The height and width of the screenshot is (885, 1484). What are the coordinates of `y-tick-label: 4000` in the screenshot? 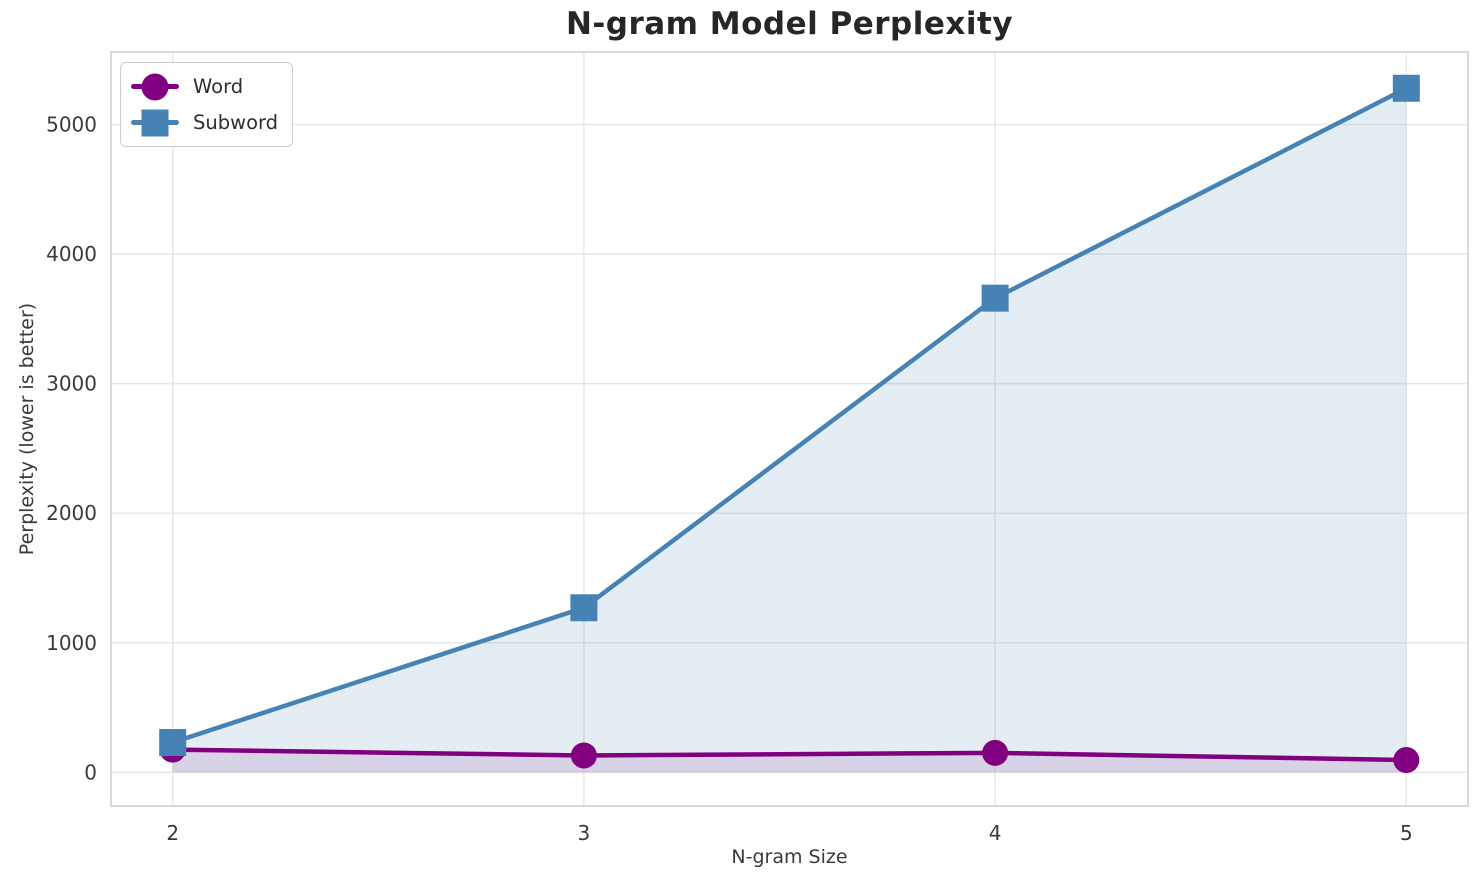 It's located at (71, 254).